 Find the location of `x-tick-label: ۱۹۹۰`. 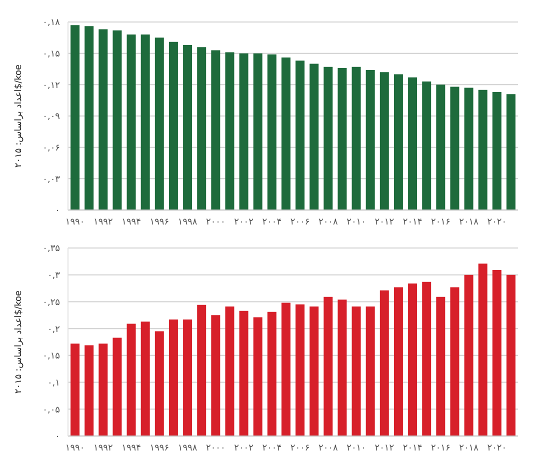

x-tick-label: ۱۹۹۰ is located at coordinates (75, 222).